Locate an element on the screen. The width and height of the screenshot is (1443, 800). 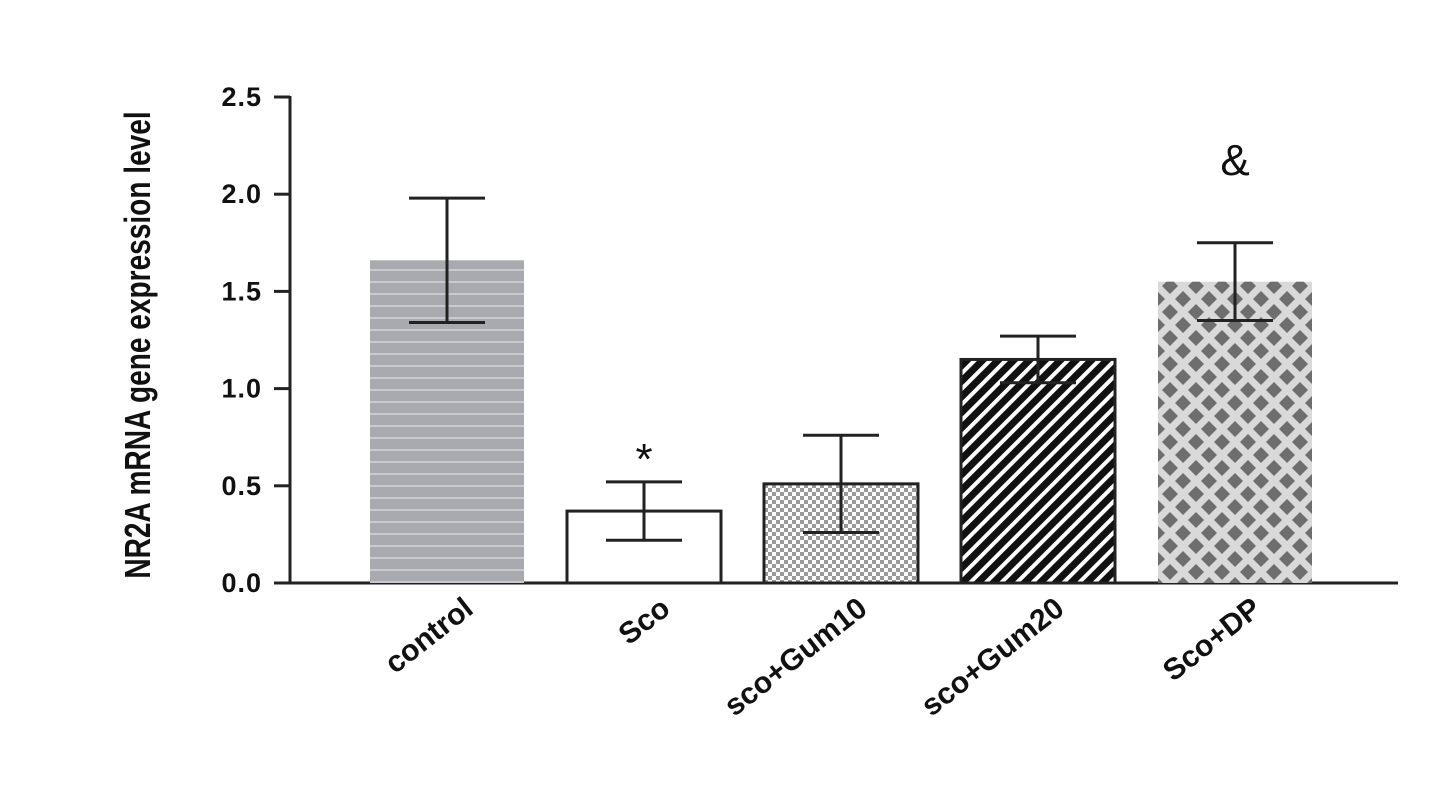
significance-marker: & is located at coordinates (1234, 160).